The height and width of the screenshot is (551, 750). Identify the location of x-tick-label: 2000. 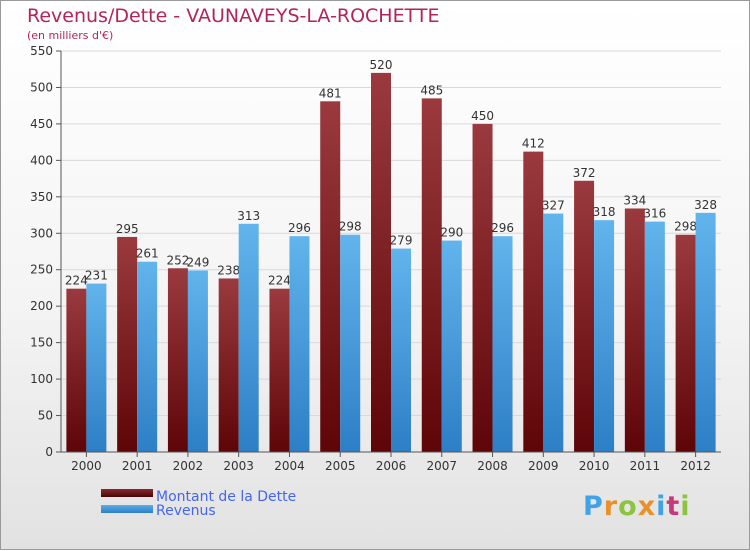
(86, 466).